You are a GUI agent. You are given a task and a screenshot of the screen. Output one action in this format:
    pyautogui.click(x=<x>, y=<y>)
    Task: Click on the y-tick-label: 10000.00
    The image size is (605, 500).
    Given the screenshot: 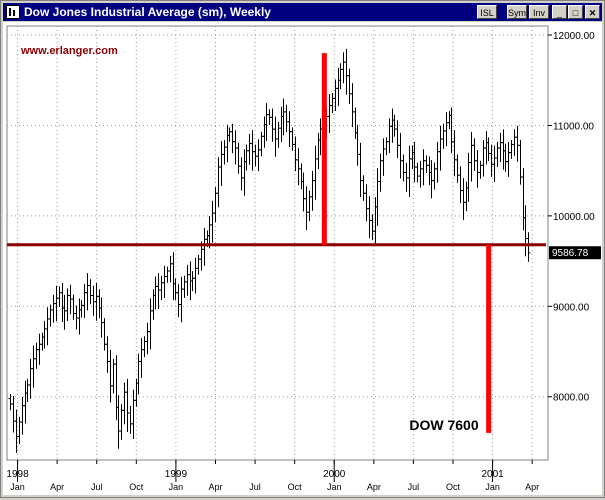 What is the action you would take?
    pyautogui.click(x=574, y=217)
    